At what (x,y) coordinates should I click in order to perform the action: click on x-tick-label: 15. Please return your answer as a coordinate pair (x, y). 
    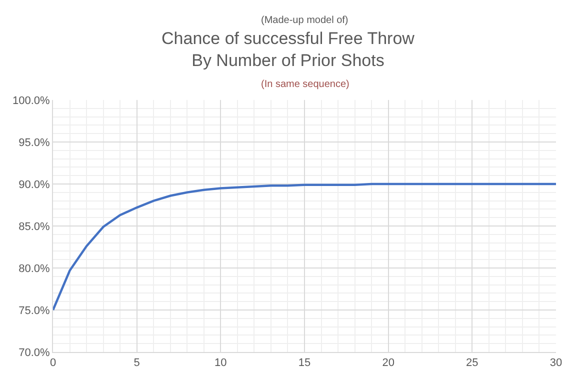
    Looking at the image, I should click on (304, 363).